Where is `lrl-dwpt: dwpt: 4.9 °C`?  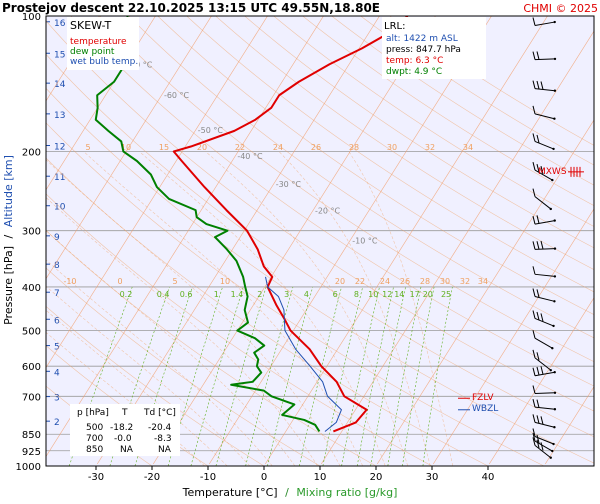 lrl-dwpt: dwpt: 4.9 °C is located at coordinates (414, 72).